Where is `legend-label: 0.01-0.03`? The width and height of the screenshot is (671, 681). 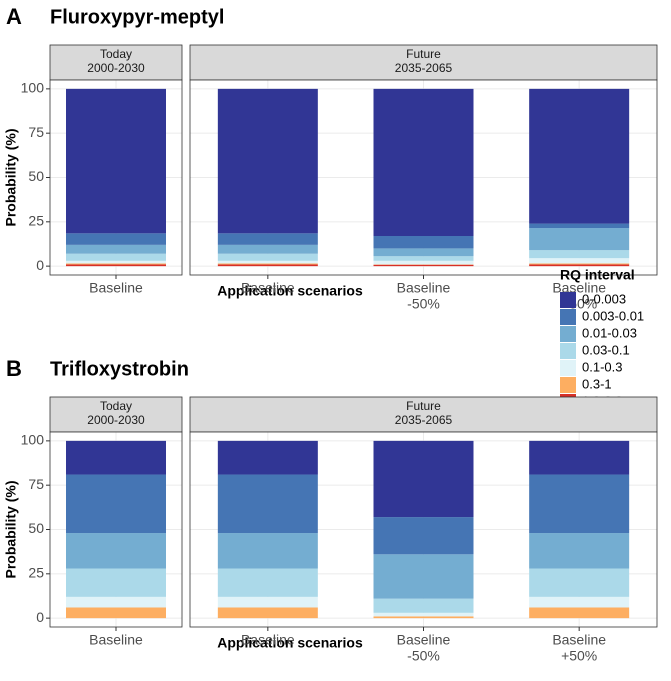
legend-label: 0.01-0.03 is located at coordinates (609, 332).